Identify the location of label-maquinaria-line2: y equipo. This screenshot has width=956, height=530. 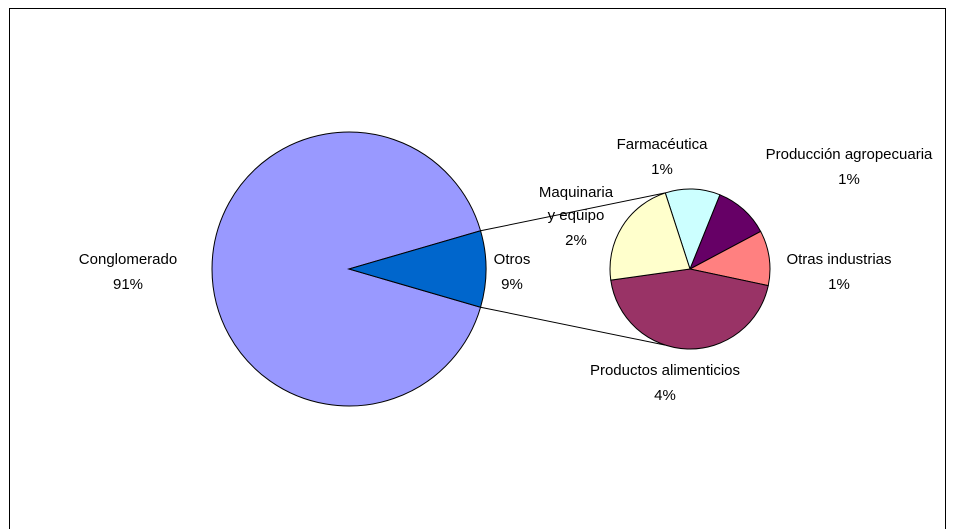
(576, 215).